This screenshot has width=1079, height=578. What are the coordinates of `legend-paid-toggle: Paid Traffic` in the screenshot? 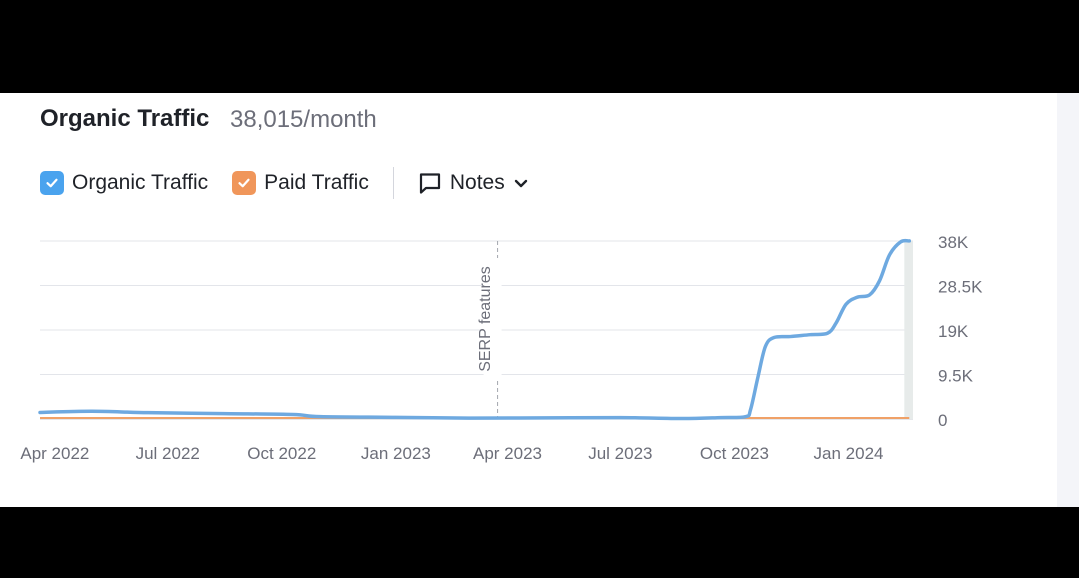 It's located at (300, 183).